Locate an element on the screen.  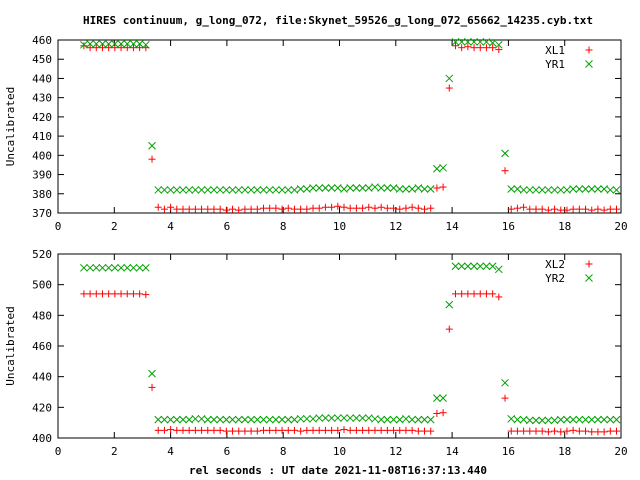
legend-marker is located at coordinates (589, 50).